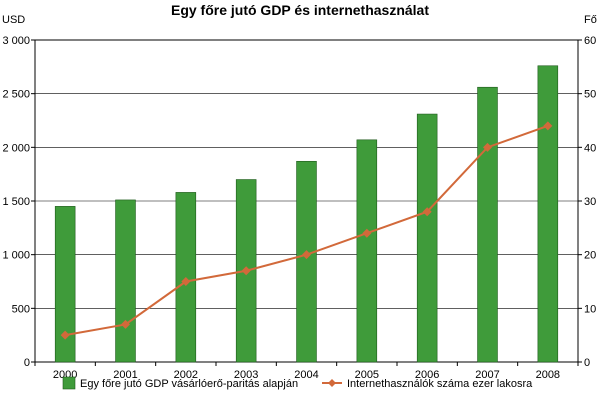 This screenshot has width=600, height=405. What do you see at coordinates (590, 20) in the screenshot?
I see `y-right-unit: Fő` at bounding box center [590, 20].